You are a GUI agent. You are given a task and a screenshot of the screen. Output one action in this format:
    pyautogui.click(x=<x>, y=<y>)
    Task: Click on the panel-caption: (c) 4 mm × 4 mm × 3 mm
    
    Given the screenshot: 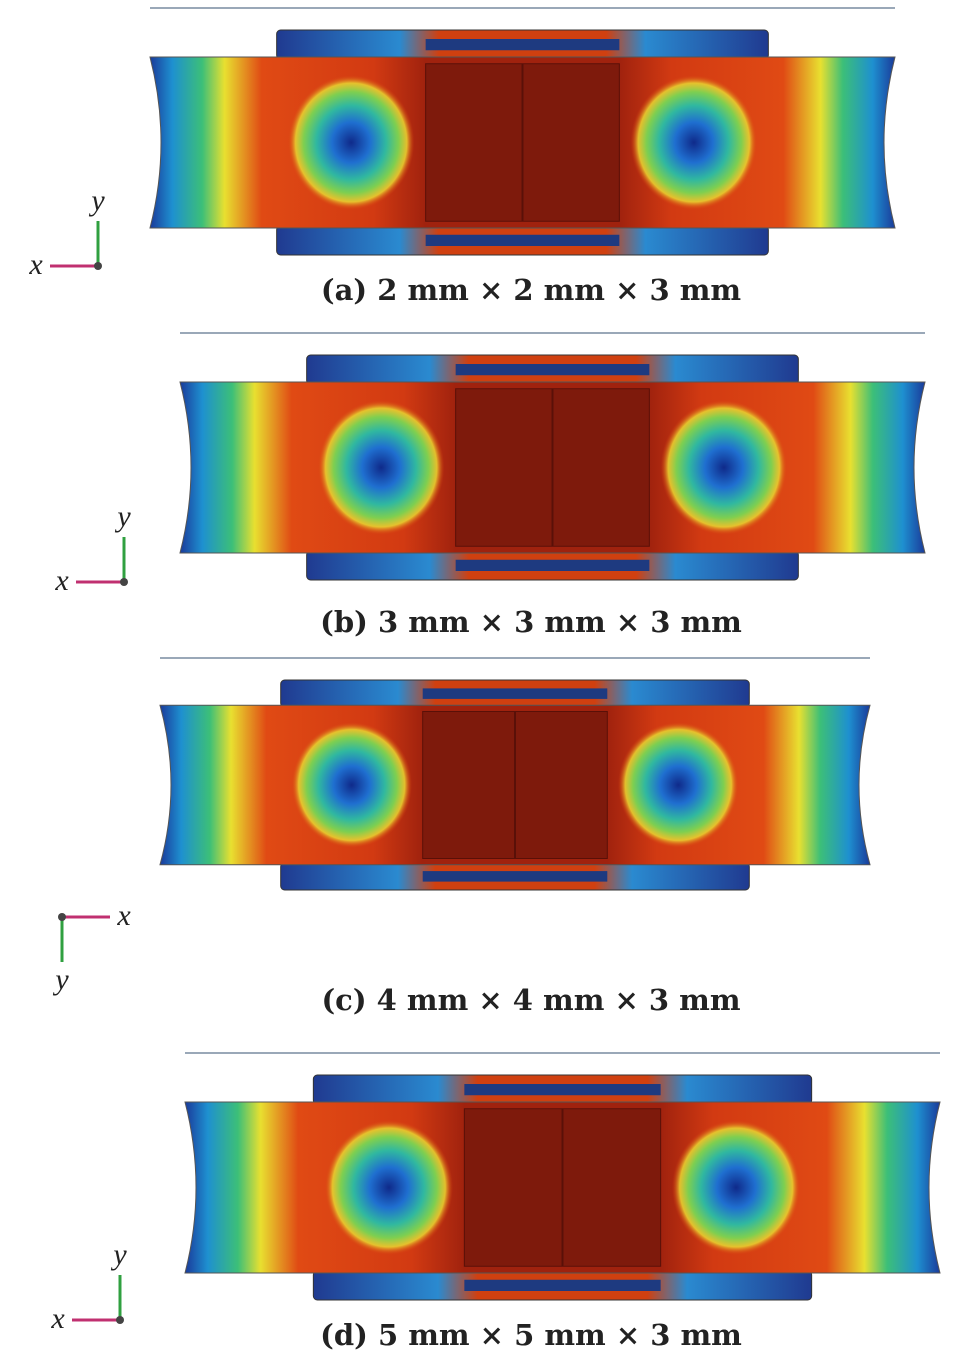 What is the action you would take?
    pyautogui.click(x=530, y=1000)
    